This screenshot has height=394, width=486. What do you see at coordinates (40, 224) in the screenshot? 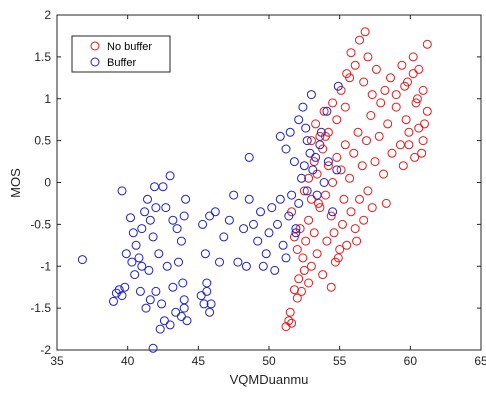
I see `y-tick-label-3: -0.5` at bounding box center [40, 224].